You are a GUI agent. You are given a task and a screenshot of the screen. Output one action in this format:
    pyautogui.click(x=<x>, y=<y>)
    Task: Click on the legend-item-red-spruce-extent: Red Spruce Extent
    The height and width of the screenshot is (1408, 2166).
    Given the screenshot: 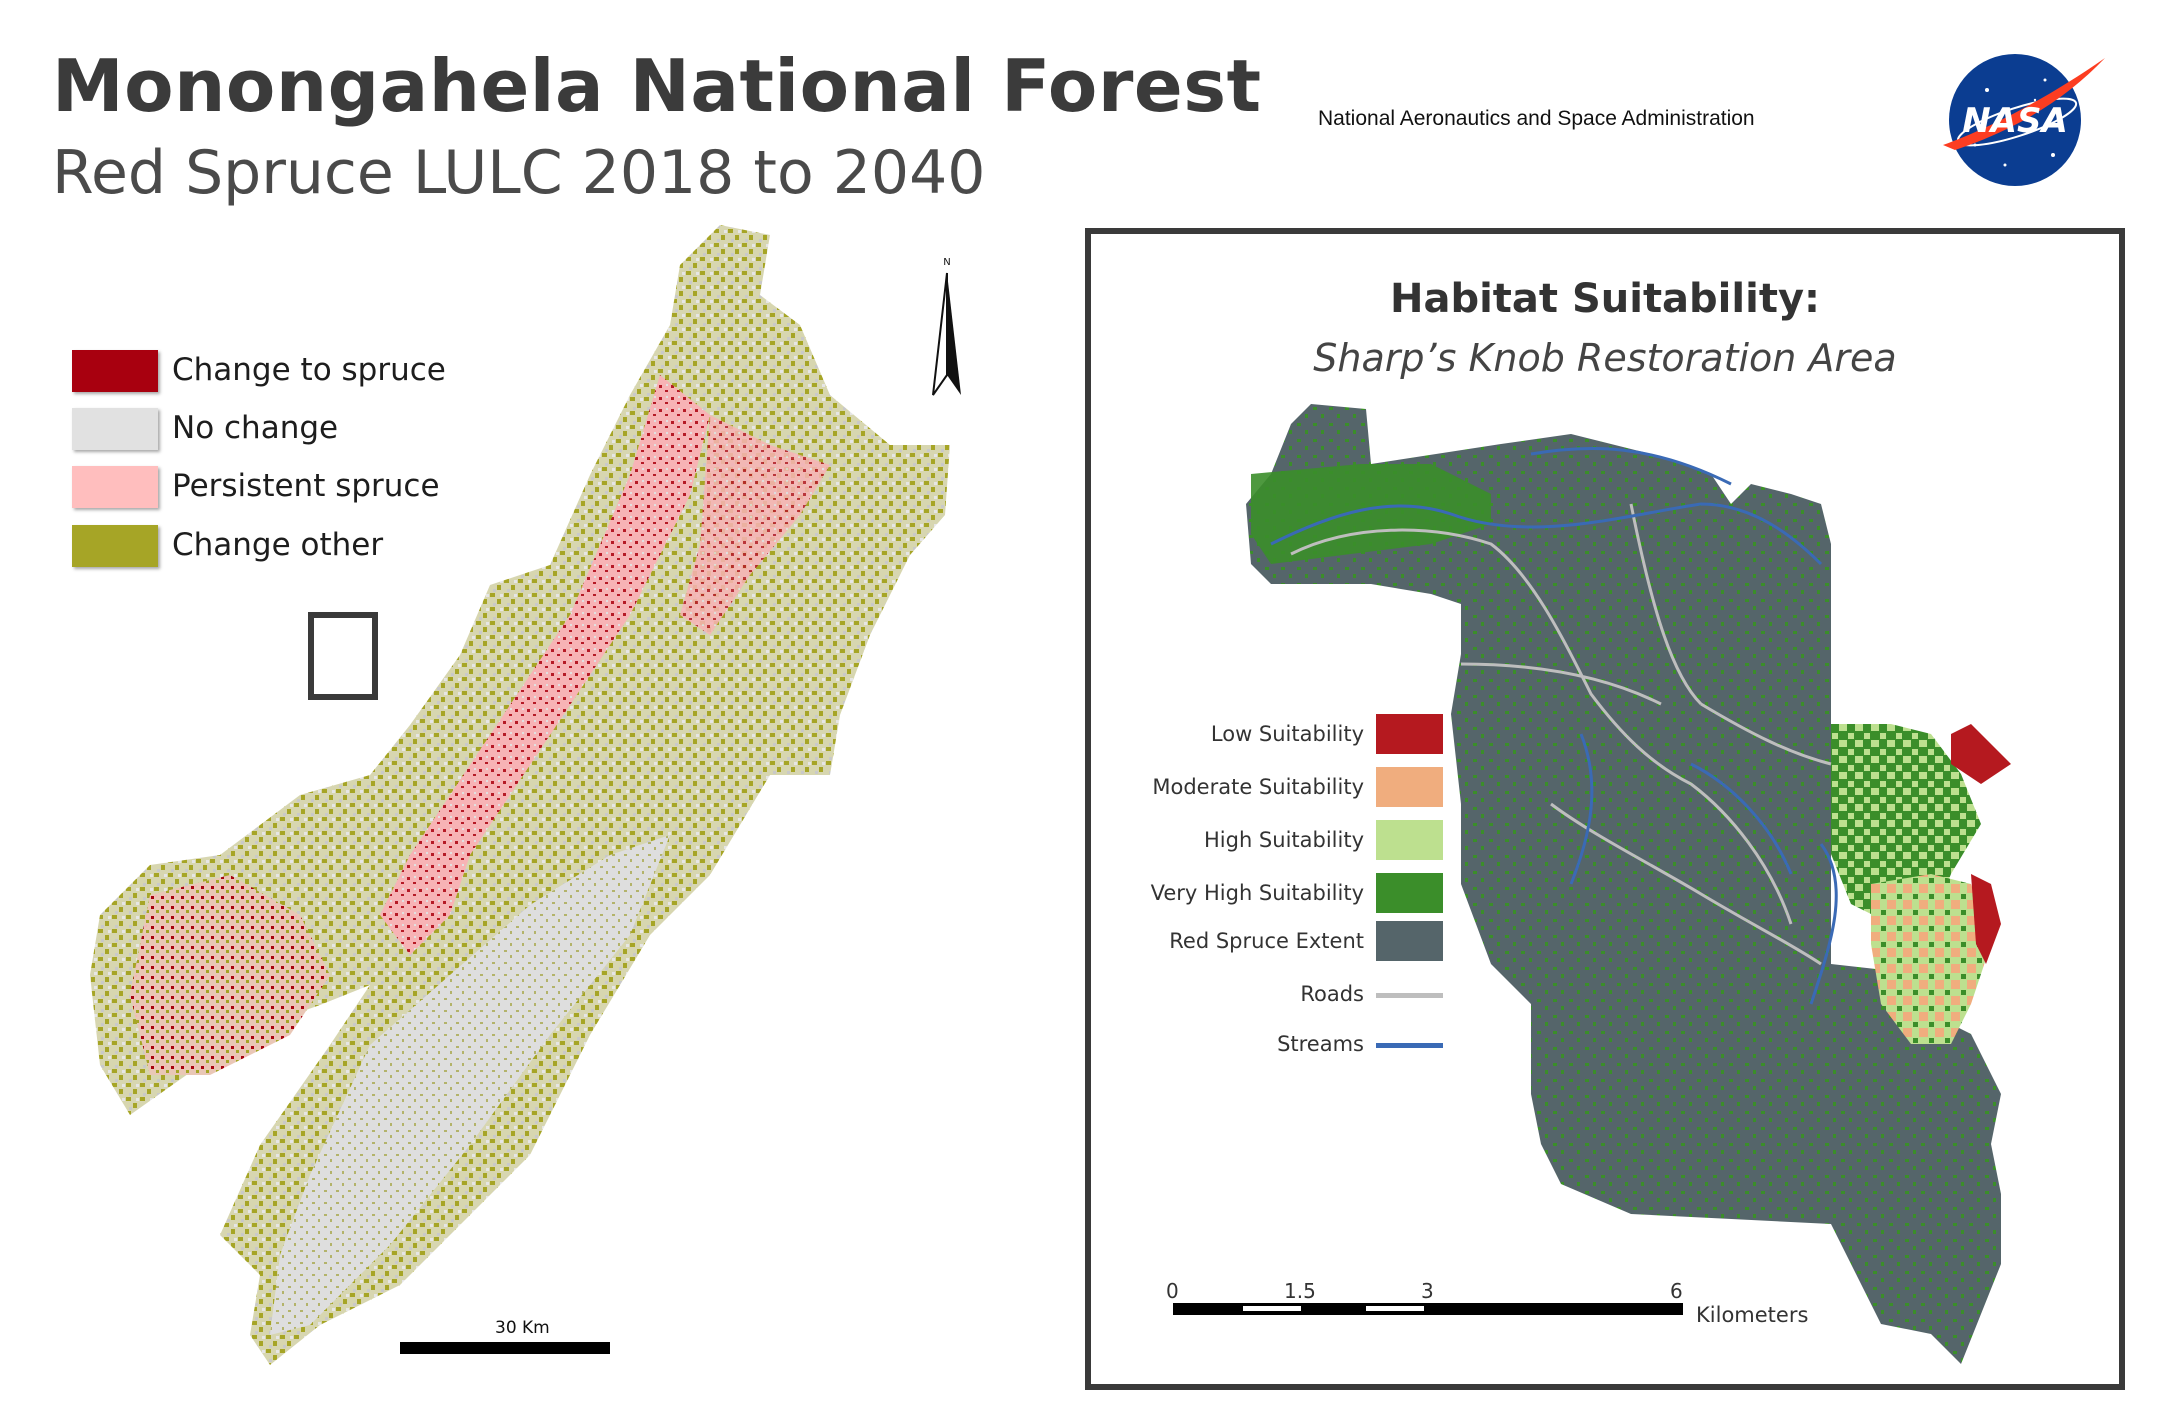 What is the action you would take?
    pyautogui.click(x=1311, y=943)
    